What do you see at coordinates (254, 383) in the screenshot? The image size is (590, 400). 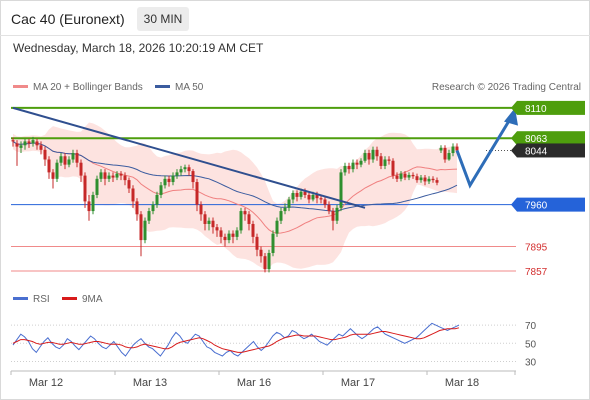 I see `x-tick-label: Mar 16` at bounding box center [254, 383].